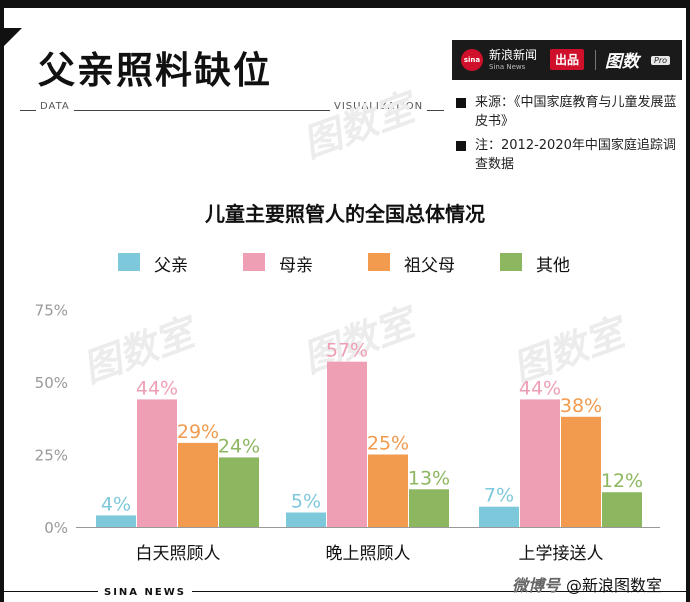  What do you see at coordinates (232, 110) in the screenshot?
I see `title-rule` at bounding box center [232, 110].